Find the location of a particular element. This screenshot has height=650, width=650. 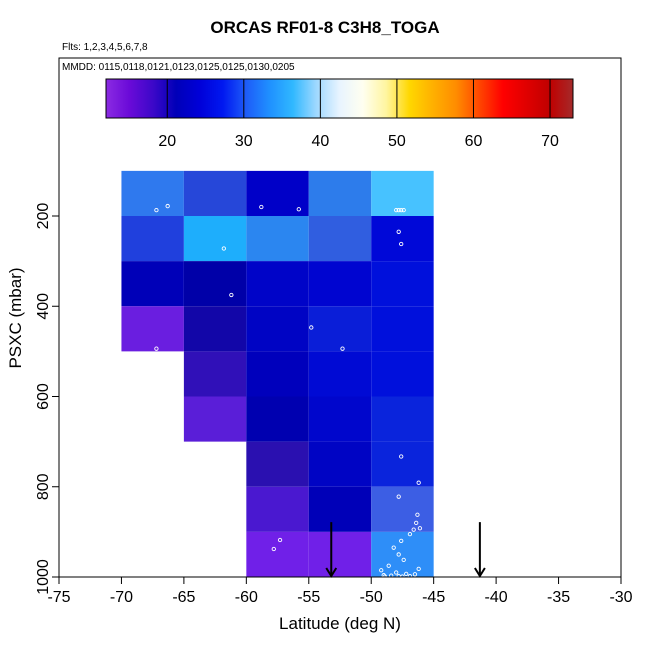

y-tick-label: 1000 is located at coordinates (43, 577).